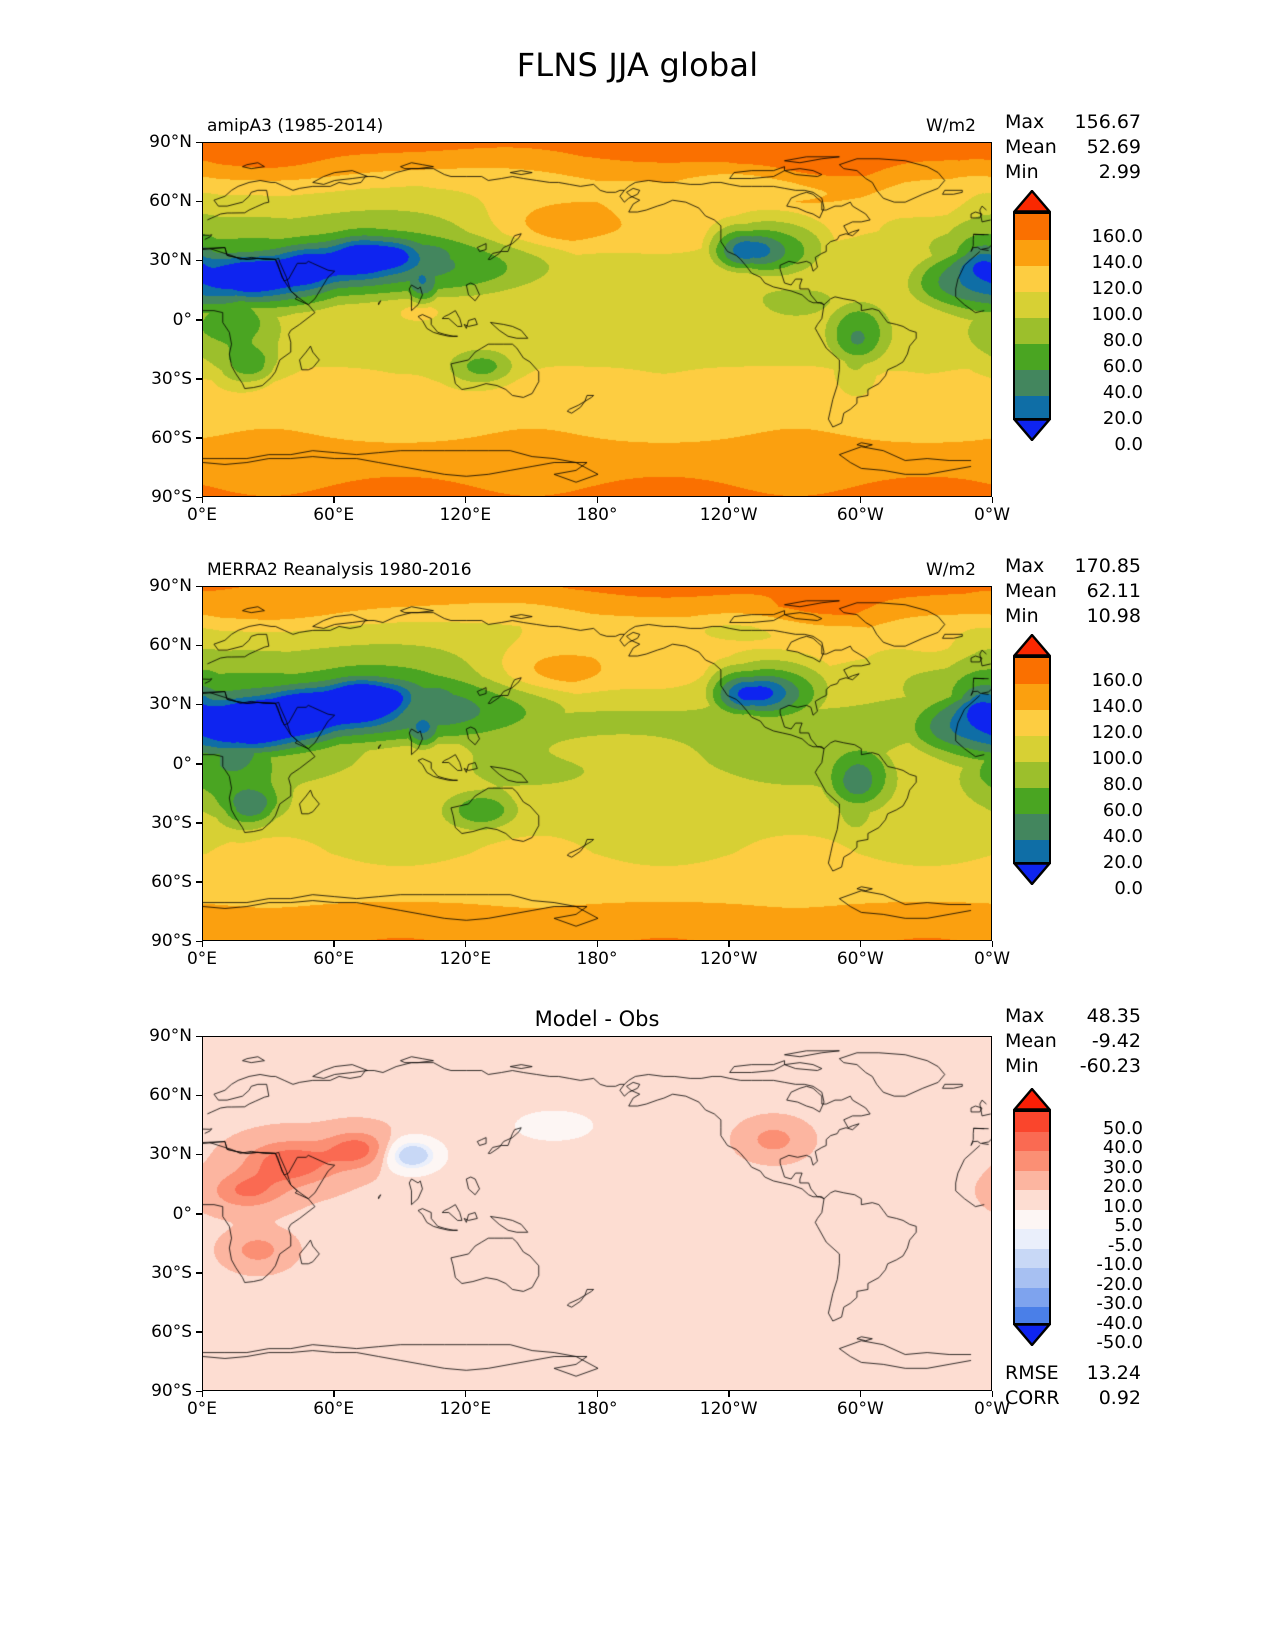  I want to click on stat-value-min: 2.99, so click(1119, 172).